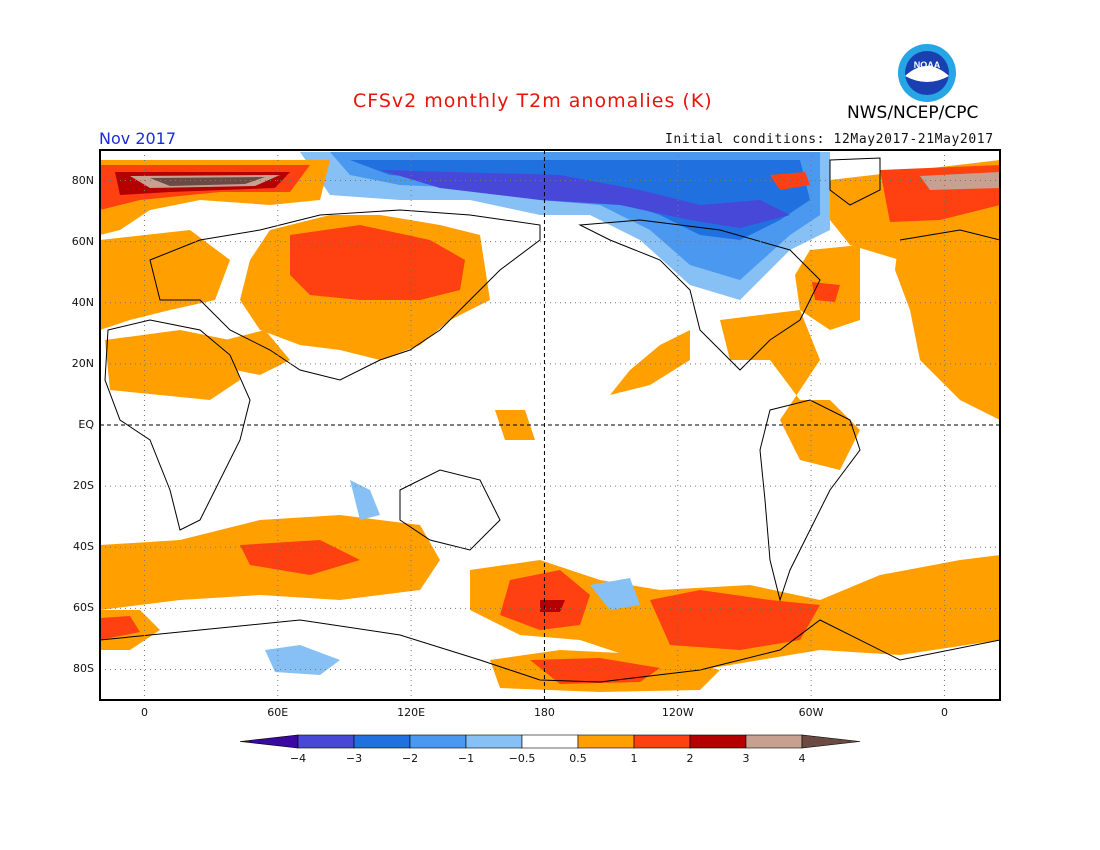 This screenshot has width=1100, height=850. Describe the element at coordinates (83, 547) in the screenshot. I see `latitude-label: 40S` at that location.